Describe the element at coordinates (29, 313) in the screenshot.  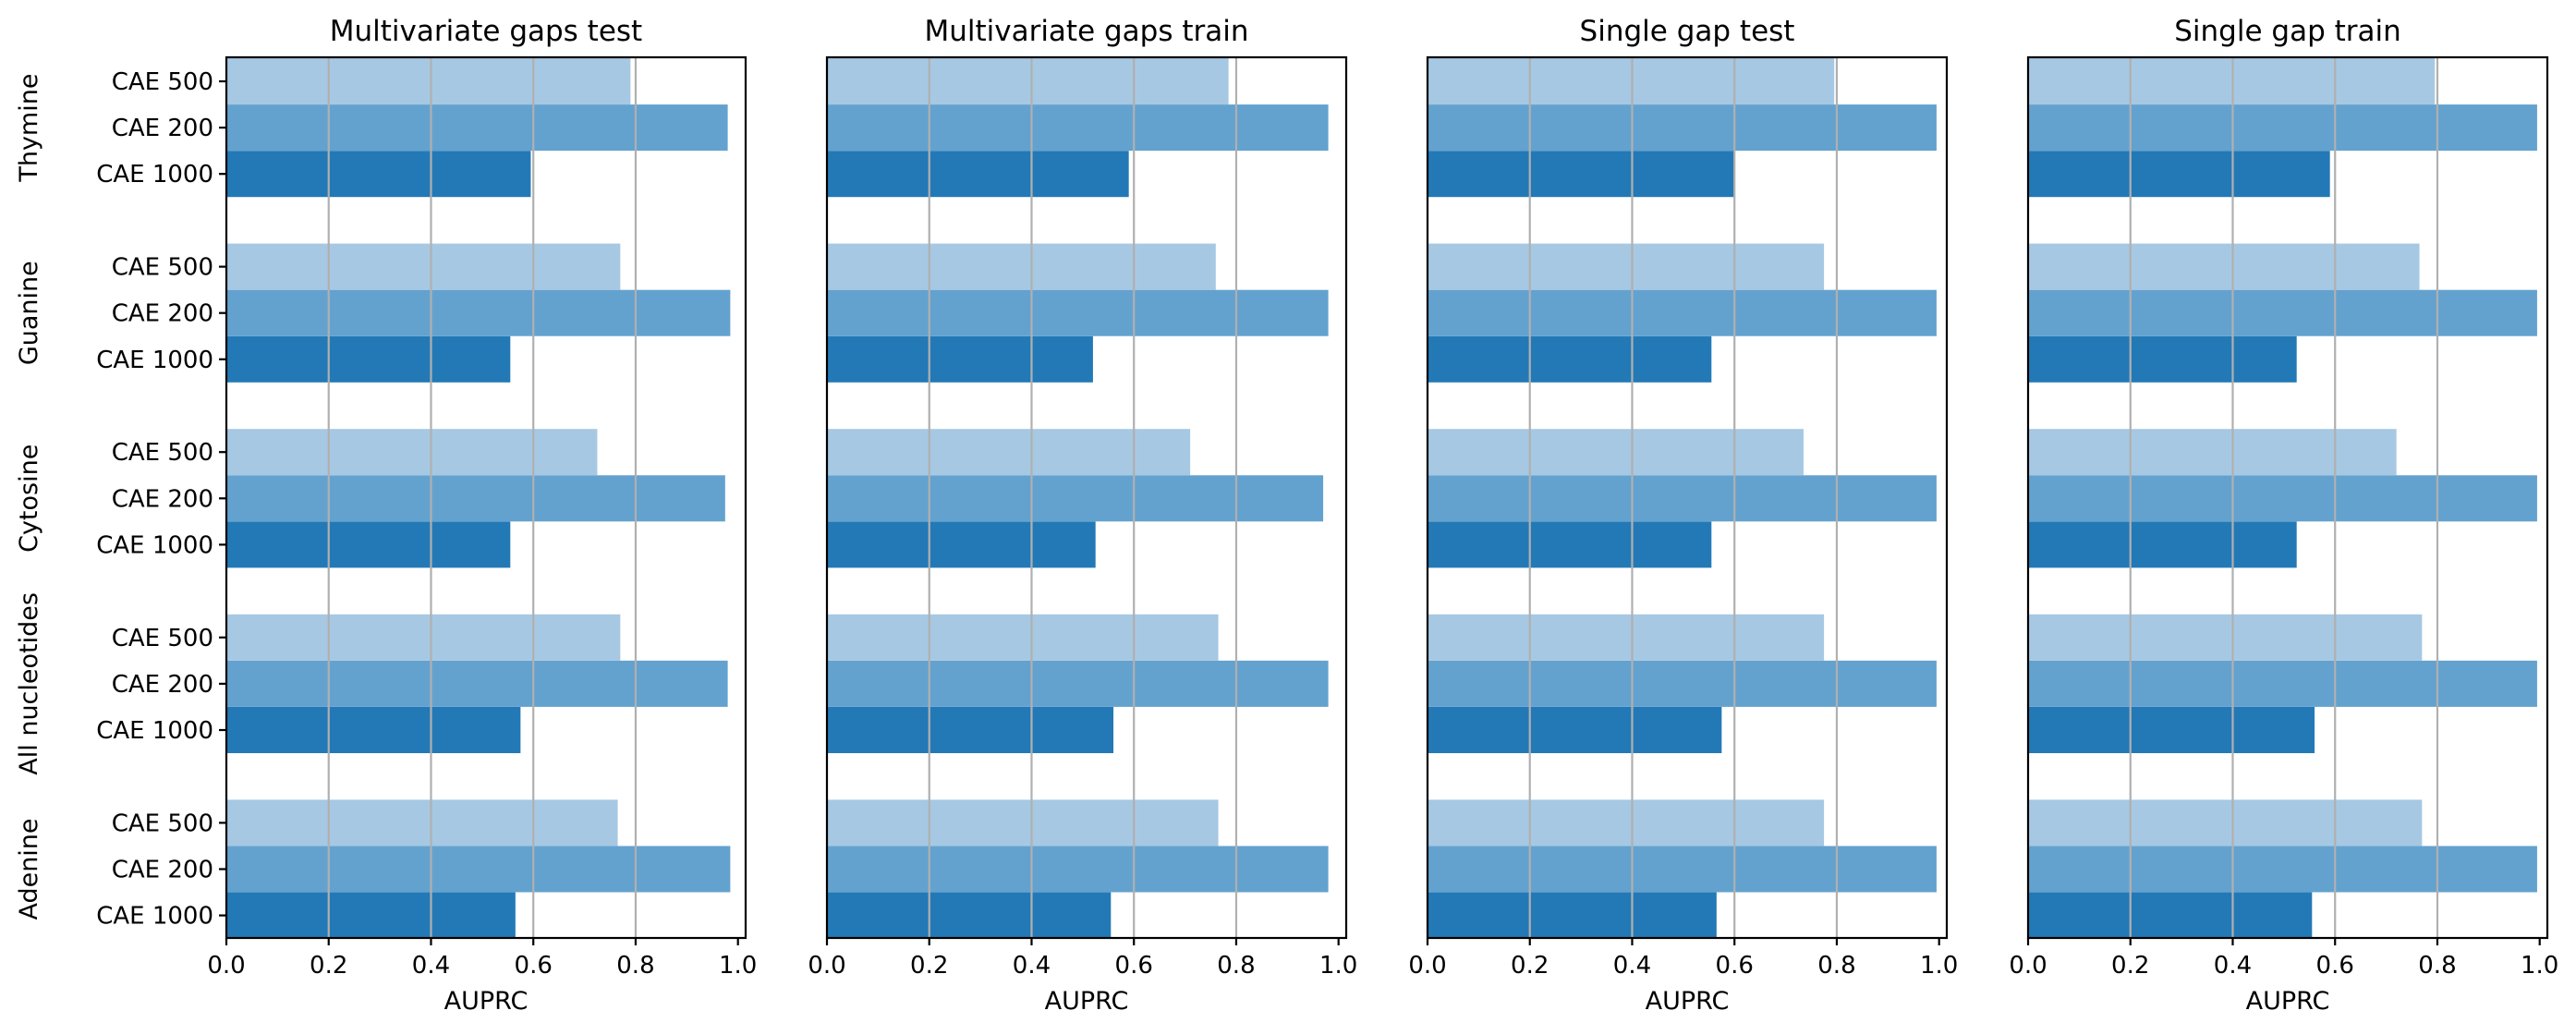
I see `group-label-guanine: Guanine` at that location.